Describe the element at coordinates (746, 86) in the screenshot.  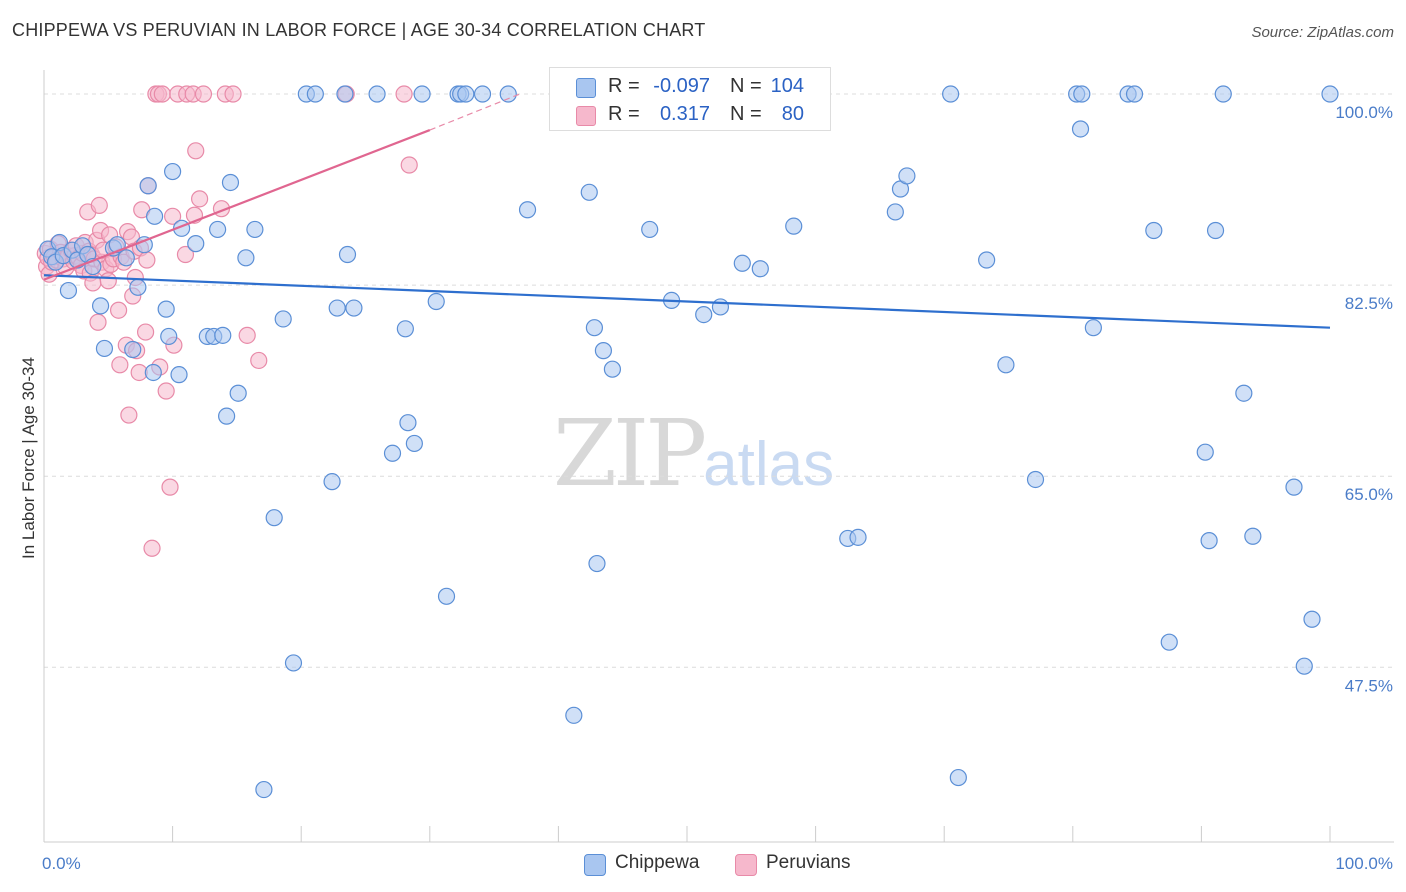
I see `legend-n-label: N =` at that location.